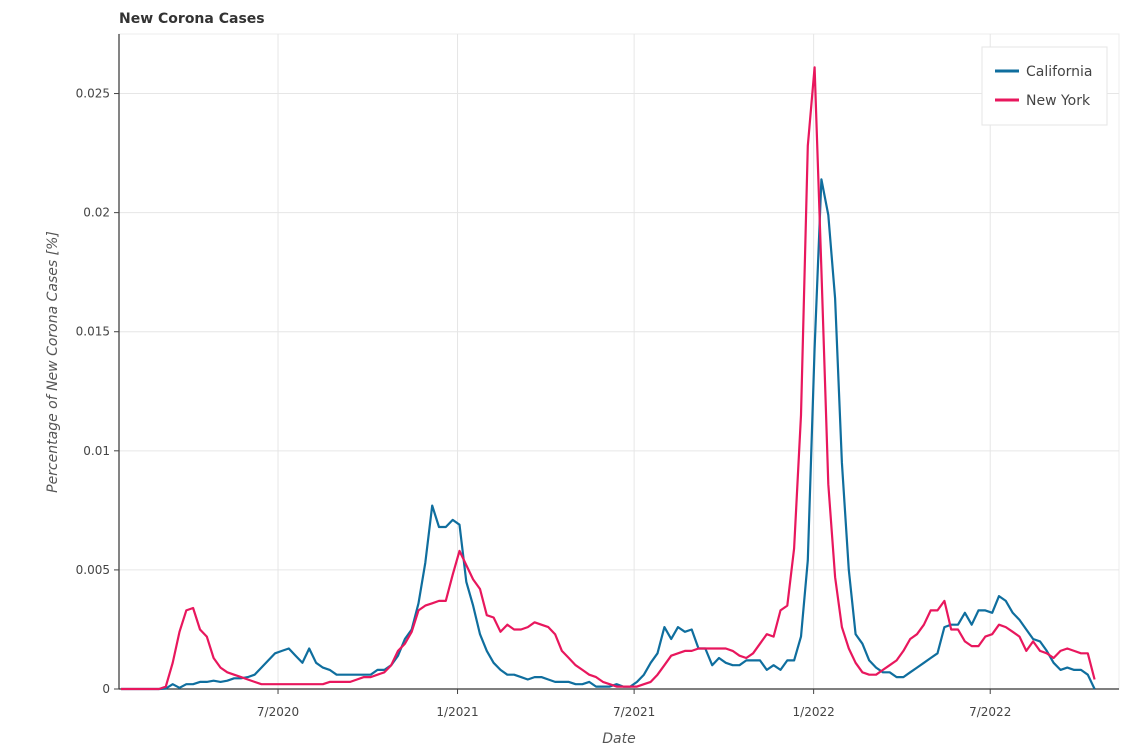  Describe the element at coordinates (96, 213) in the screenshot. I see `y-tick-label: 0.02` at that location.